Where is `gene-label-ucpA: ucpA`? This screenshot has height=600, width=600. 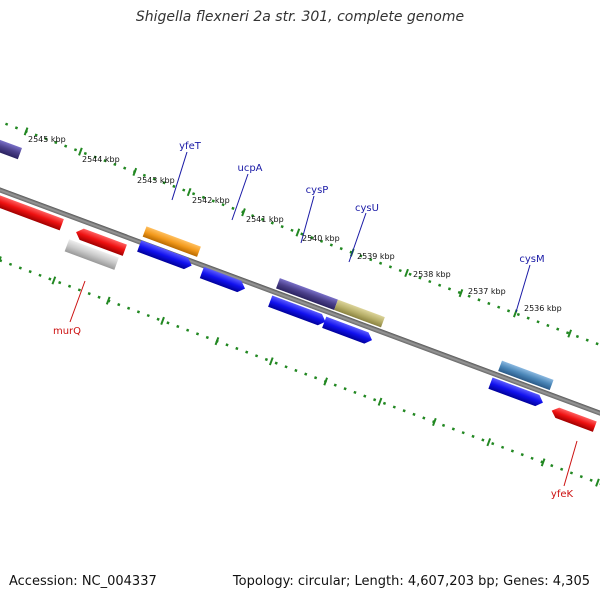
gene-label-ucpA: ucpA is located at coordinates (249, 168).